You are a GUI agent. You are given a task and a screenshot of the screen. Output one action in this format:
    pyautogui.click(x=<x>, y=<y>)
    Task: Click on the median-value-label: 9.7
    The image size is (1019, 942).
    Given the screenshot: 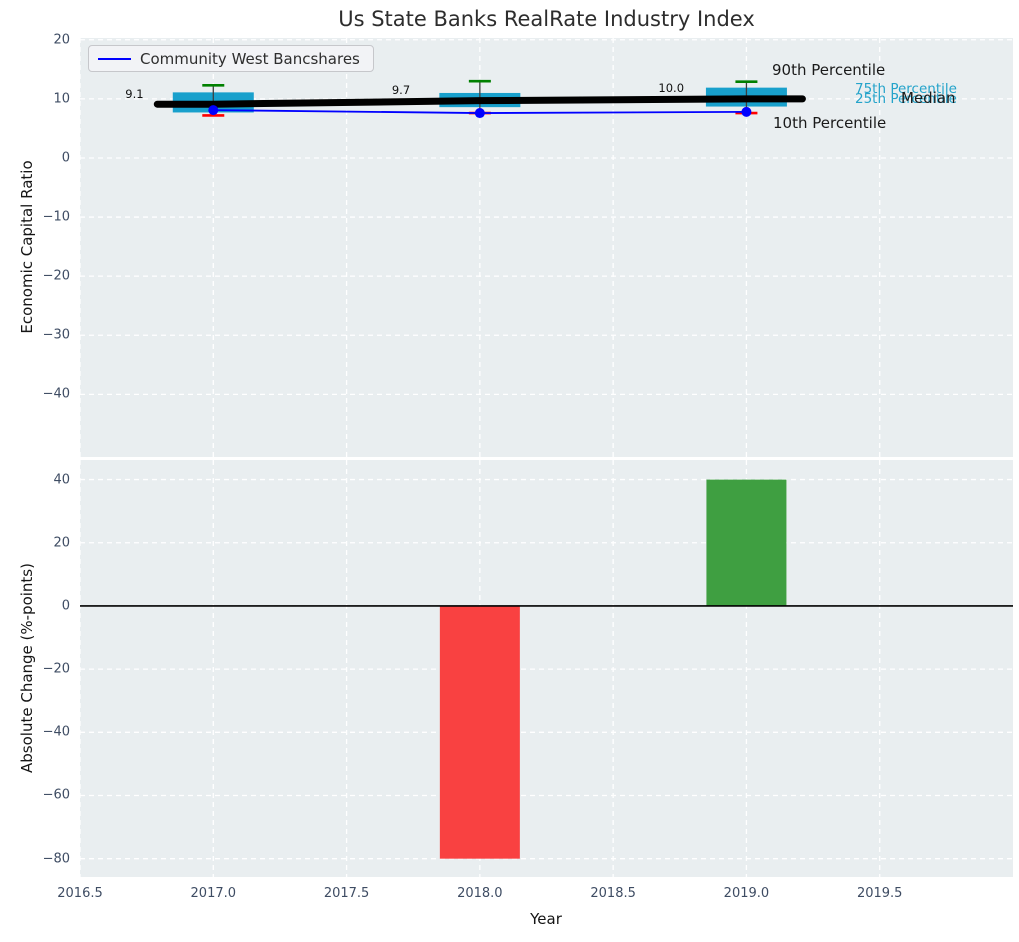 What is the action you would take?
    pyautogui.click(x=401, y=90)
    